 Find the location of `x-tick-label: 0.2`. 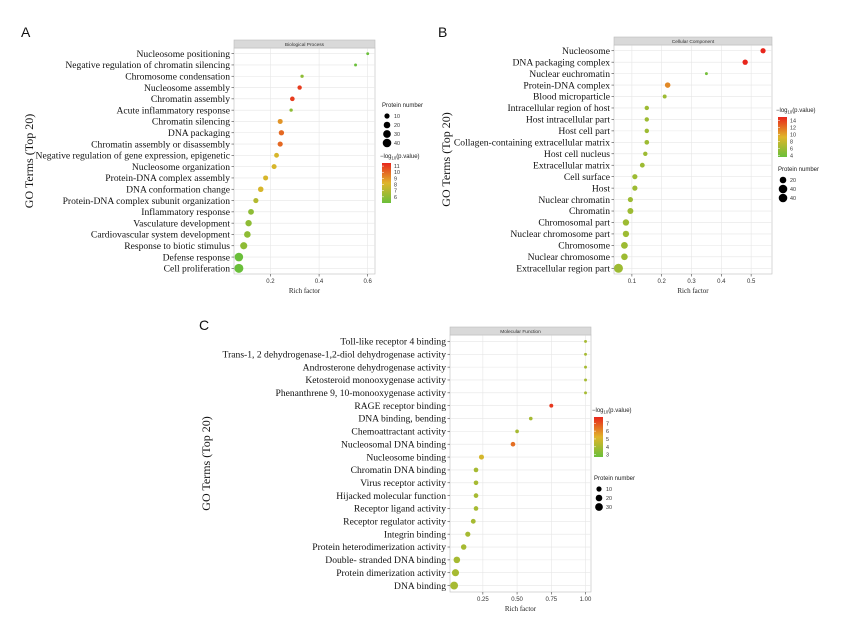

x-tick-label: 0.2 is located at coordinates (662, 282).